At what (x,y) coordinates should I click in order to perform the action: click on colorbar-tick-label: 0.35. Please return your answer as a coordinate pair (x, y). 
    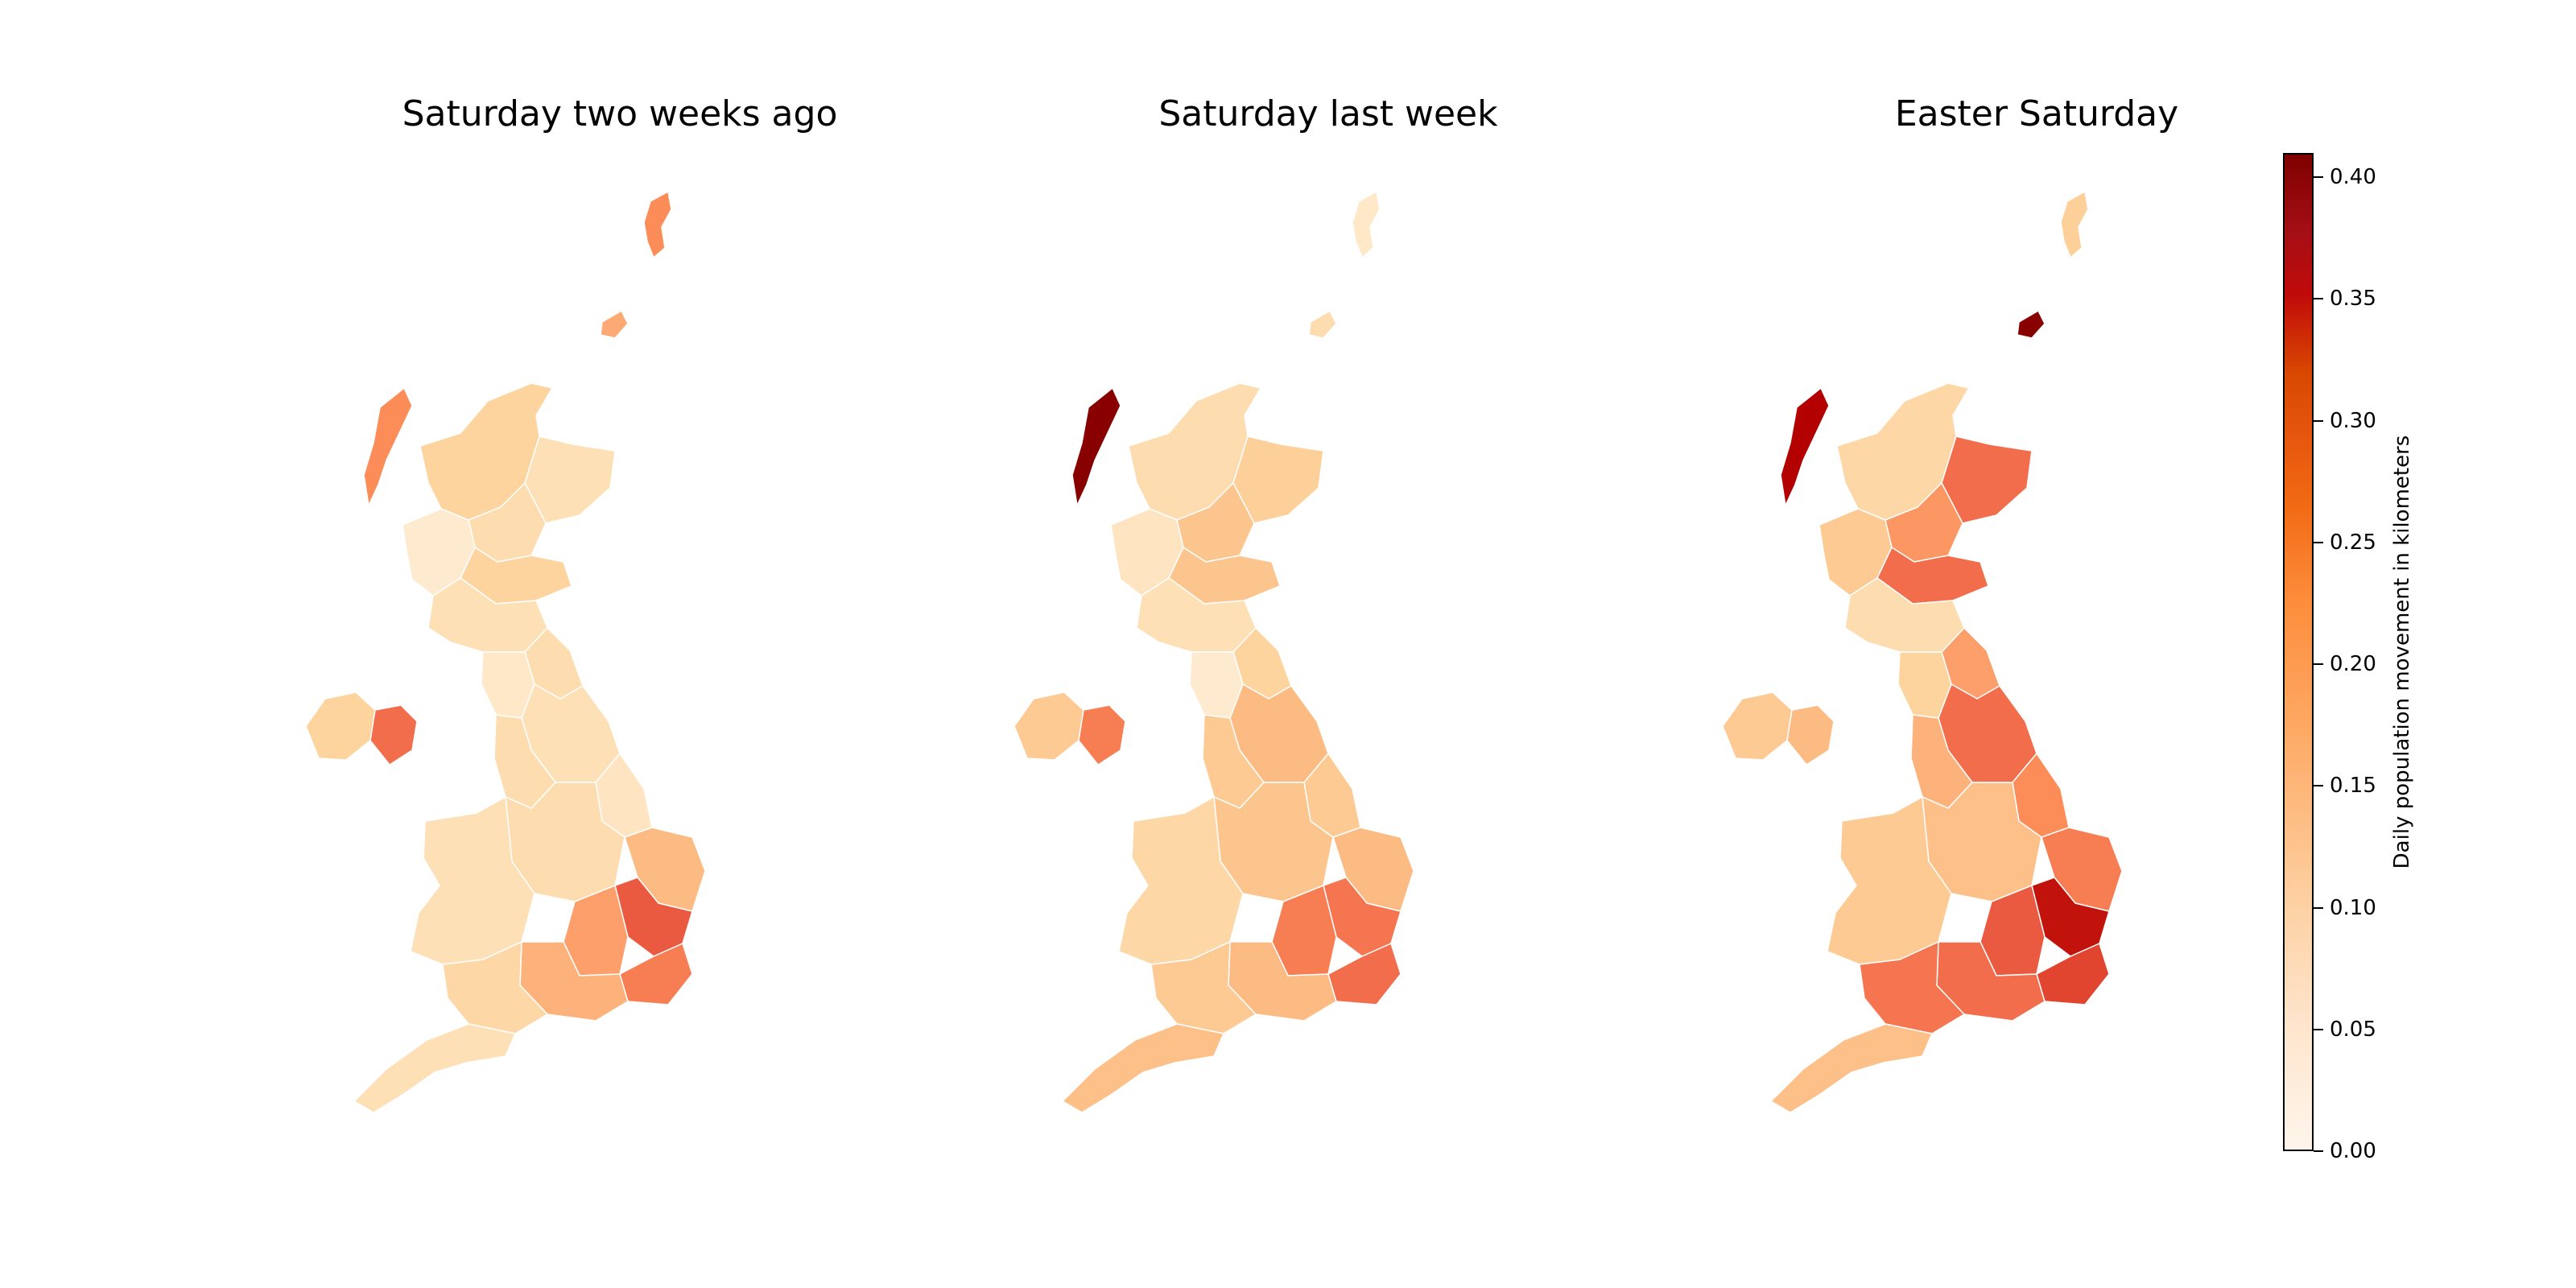
    Looking at the image, I should click on (2353, 299).